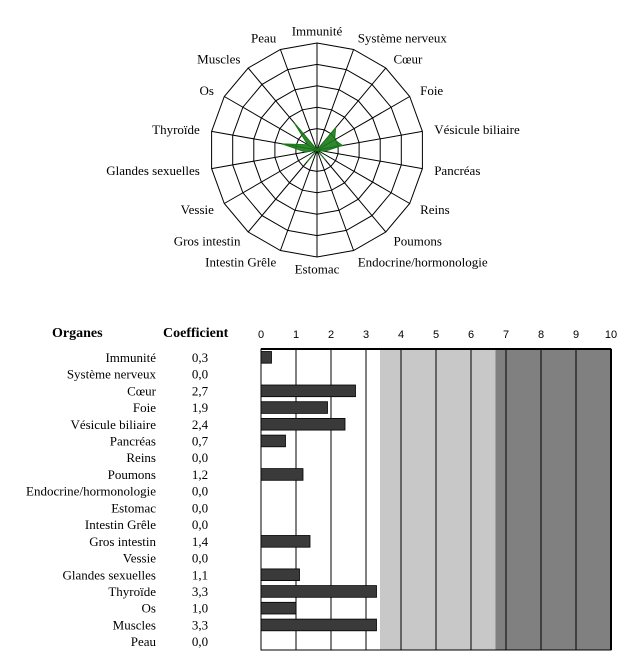 The image size is (634, 666). Describe the element at coordinates (307, 161) in the screenshot. I see `radar-point-gros-intestin` at that location.